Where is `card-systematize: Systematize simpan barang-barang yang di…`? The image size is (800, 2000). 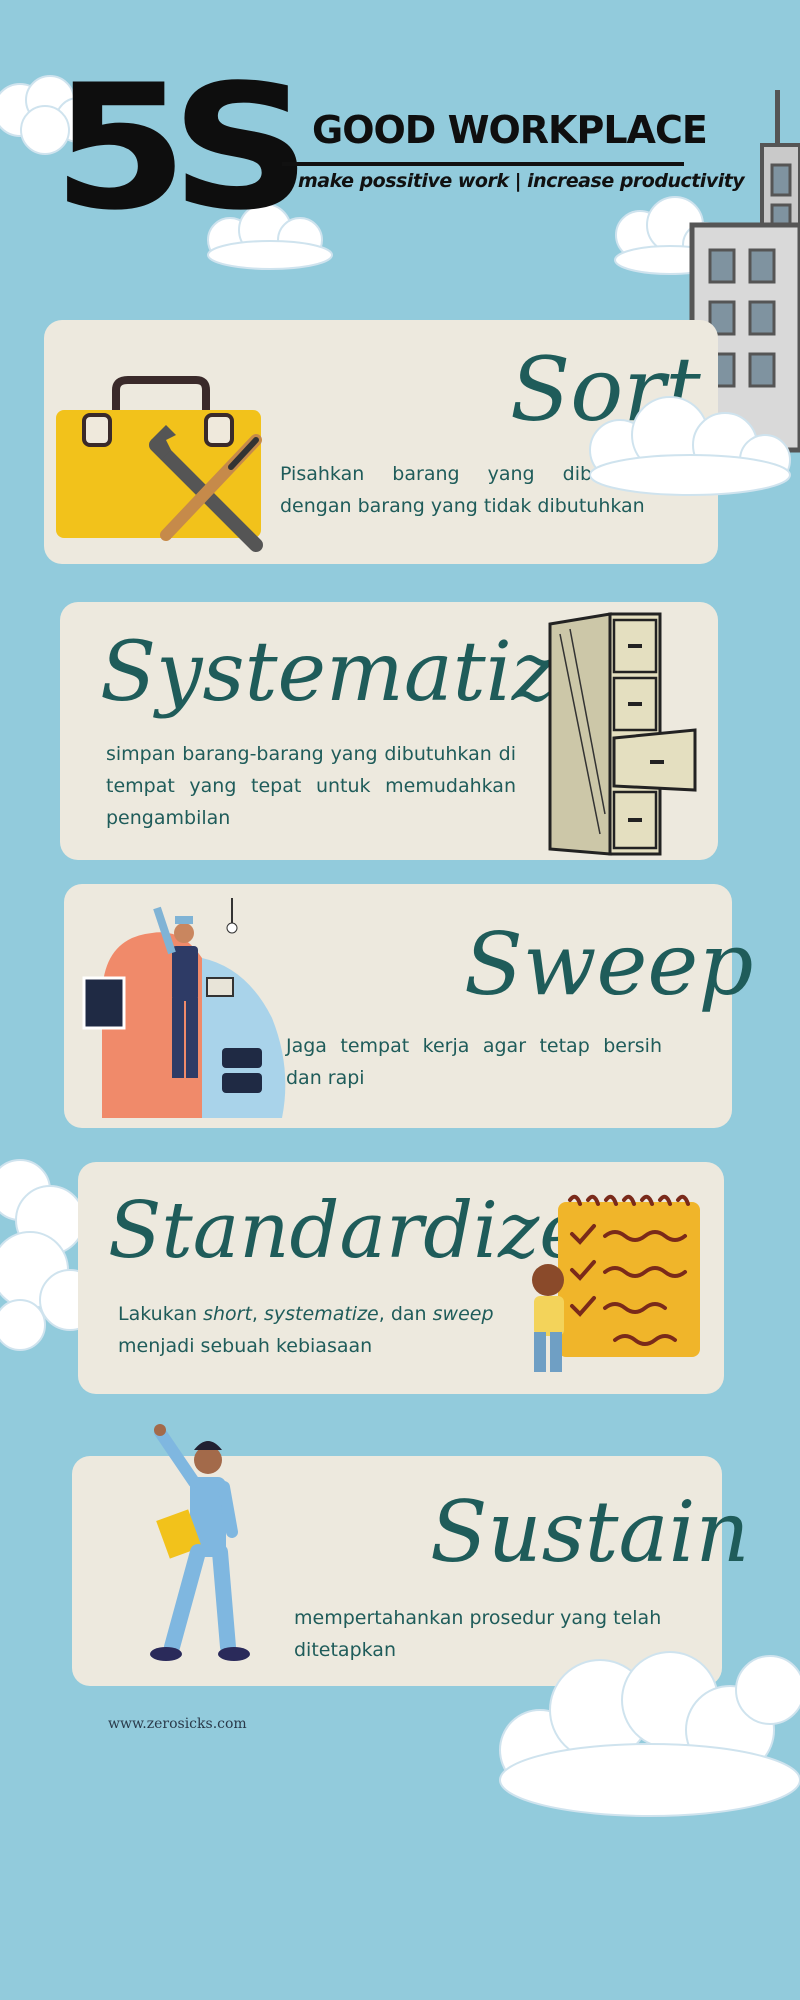
card-systematize: Systematize simpan barang-barang yang di… is located at coordinates (389, 731).